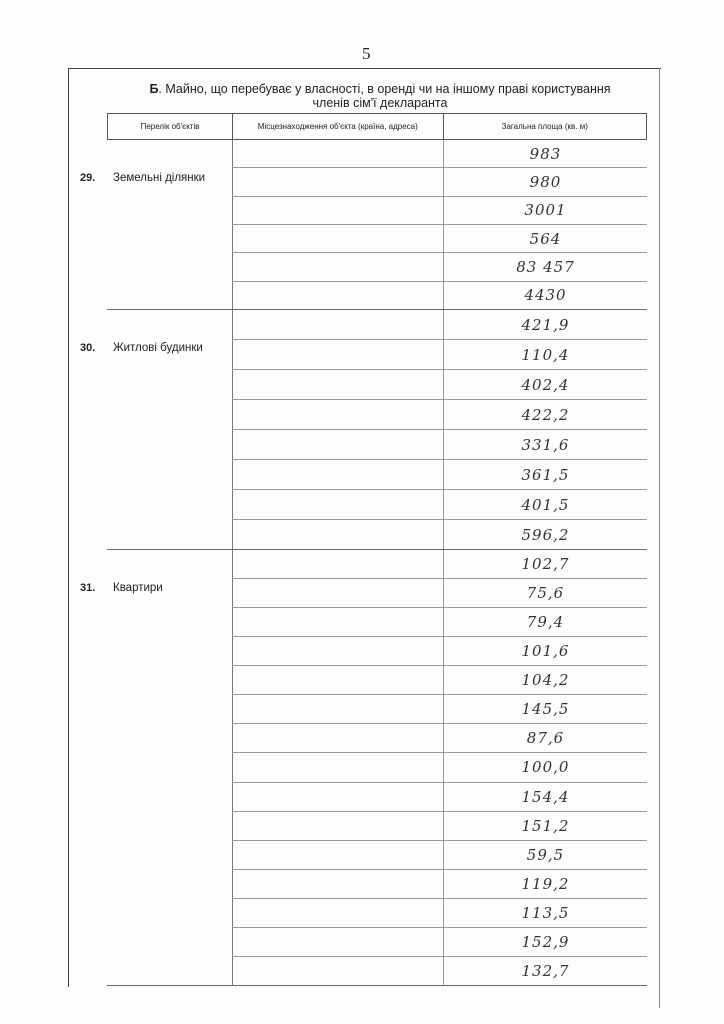  Describe the element at coordinates (545, 651) in the screenshot. I see `area-value: 101,6` at that location.